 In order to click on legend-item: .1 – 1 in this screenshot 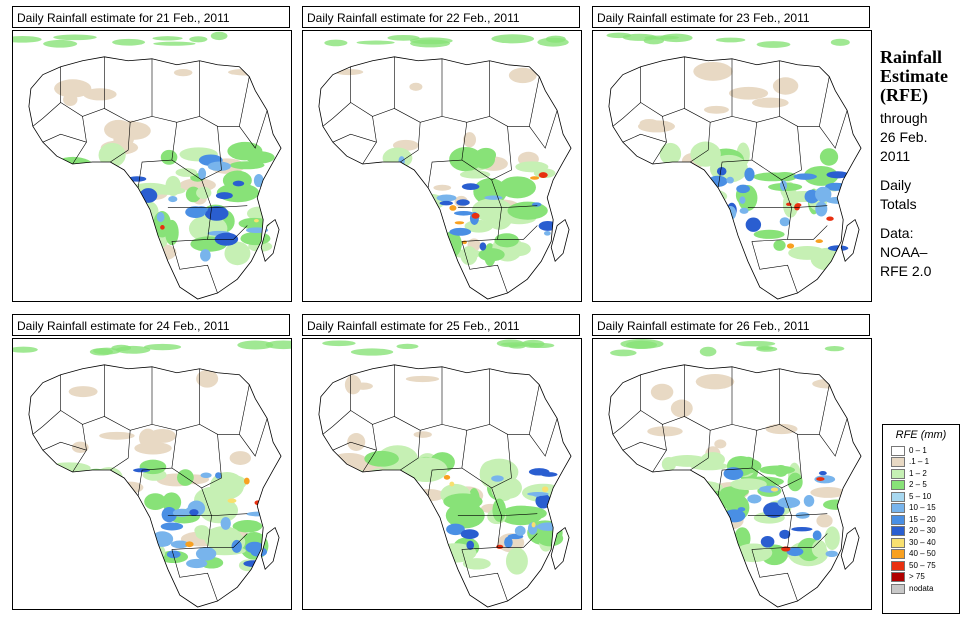, I will do `click(925, 463)`.